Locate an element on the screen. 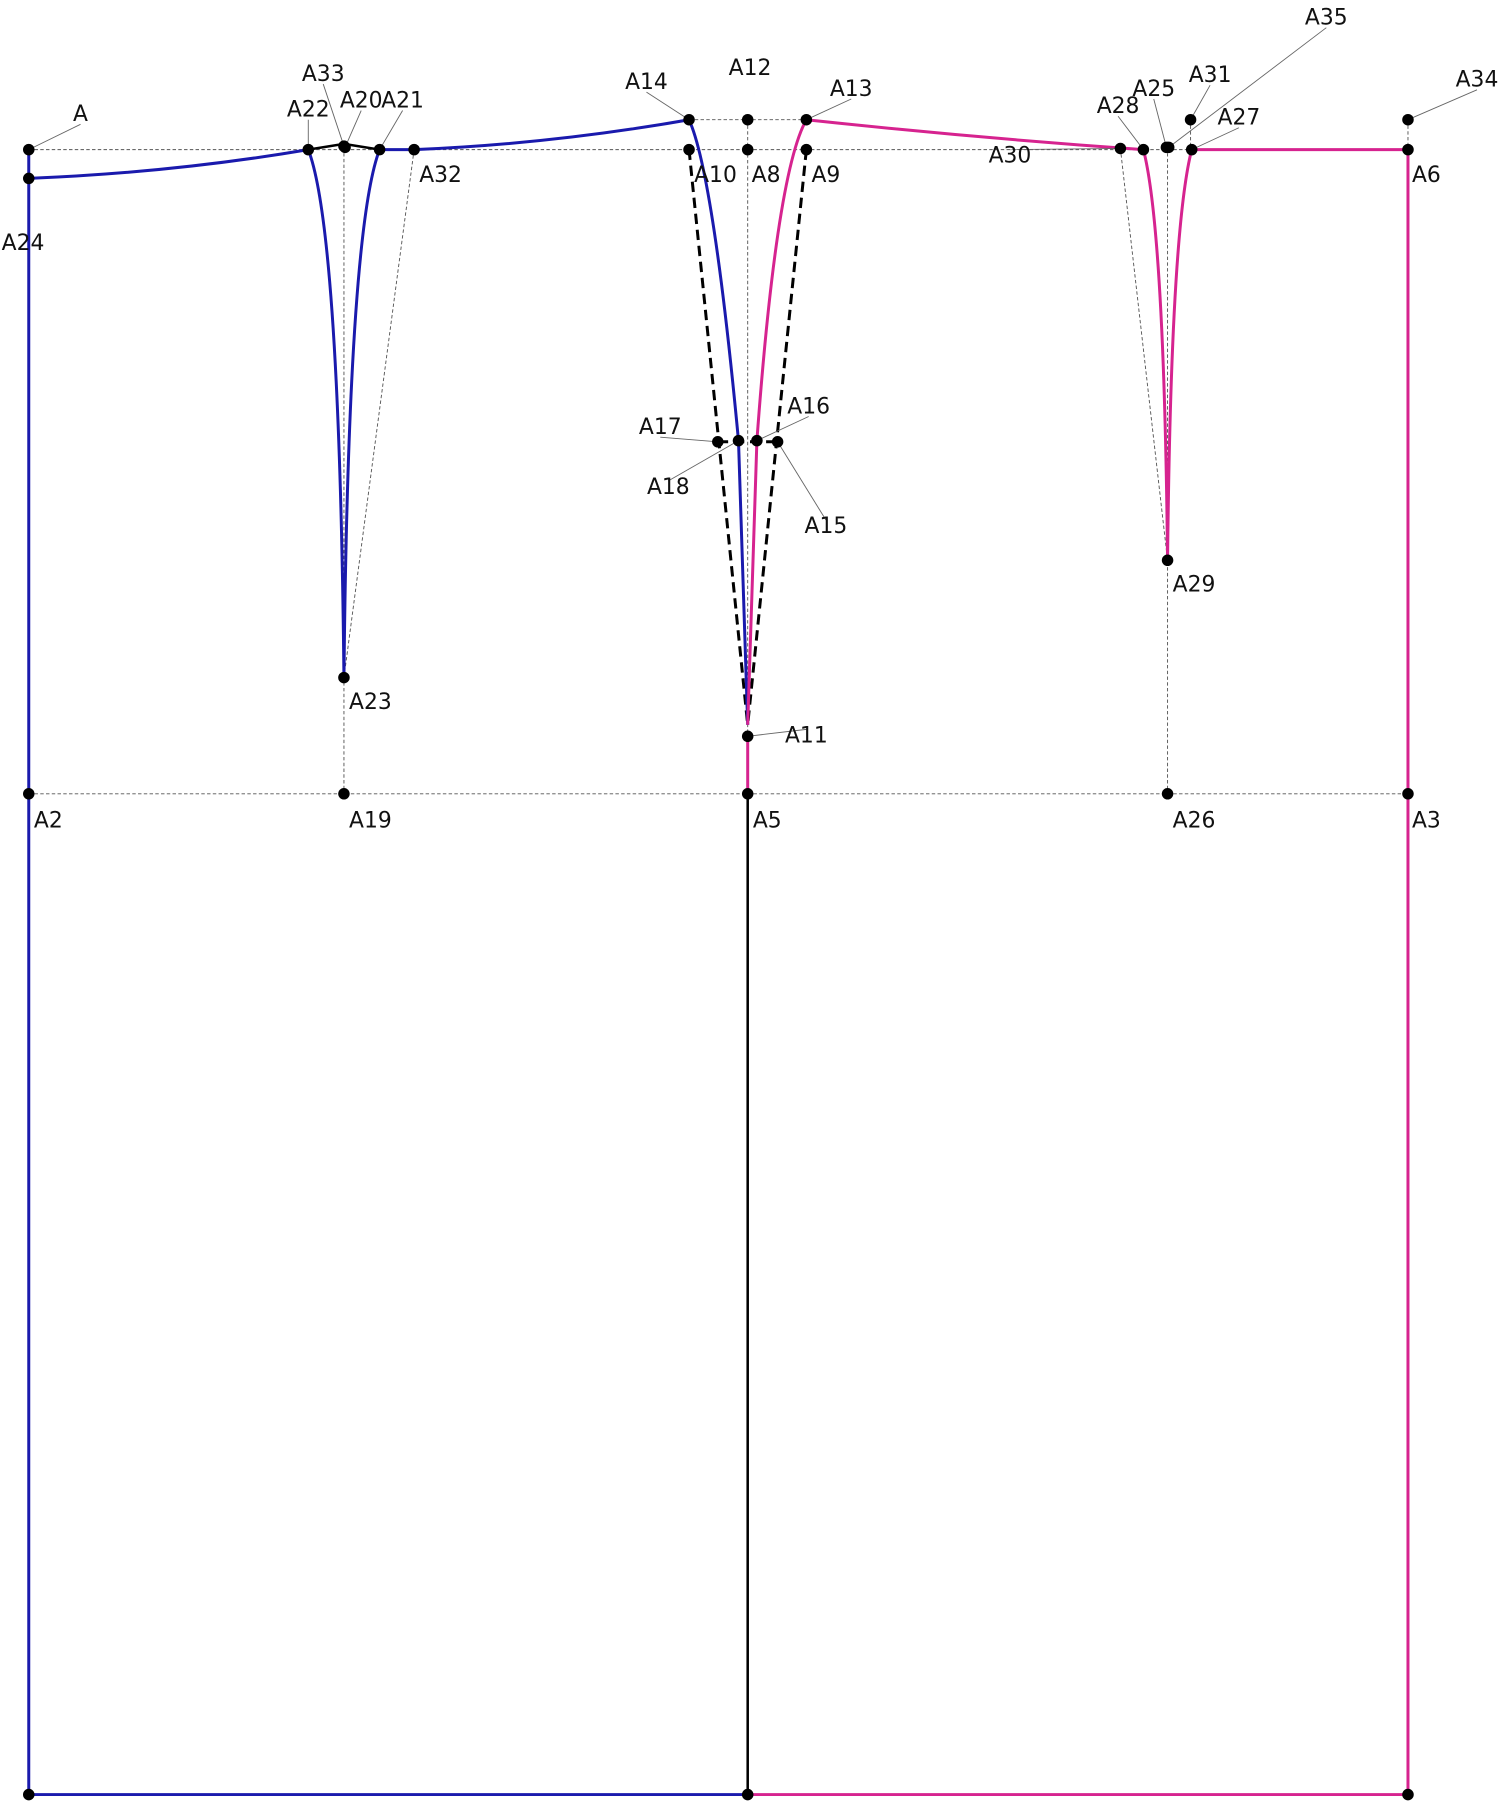 The height and width of the screenshot is (1805, 1500). point-label: A6 is located at coordinates (1426, 175).